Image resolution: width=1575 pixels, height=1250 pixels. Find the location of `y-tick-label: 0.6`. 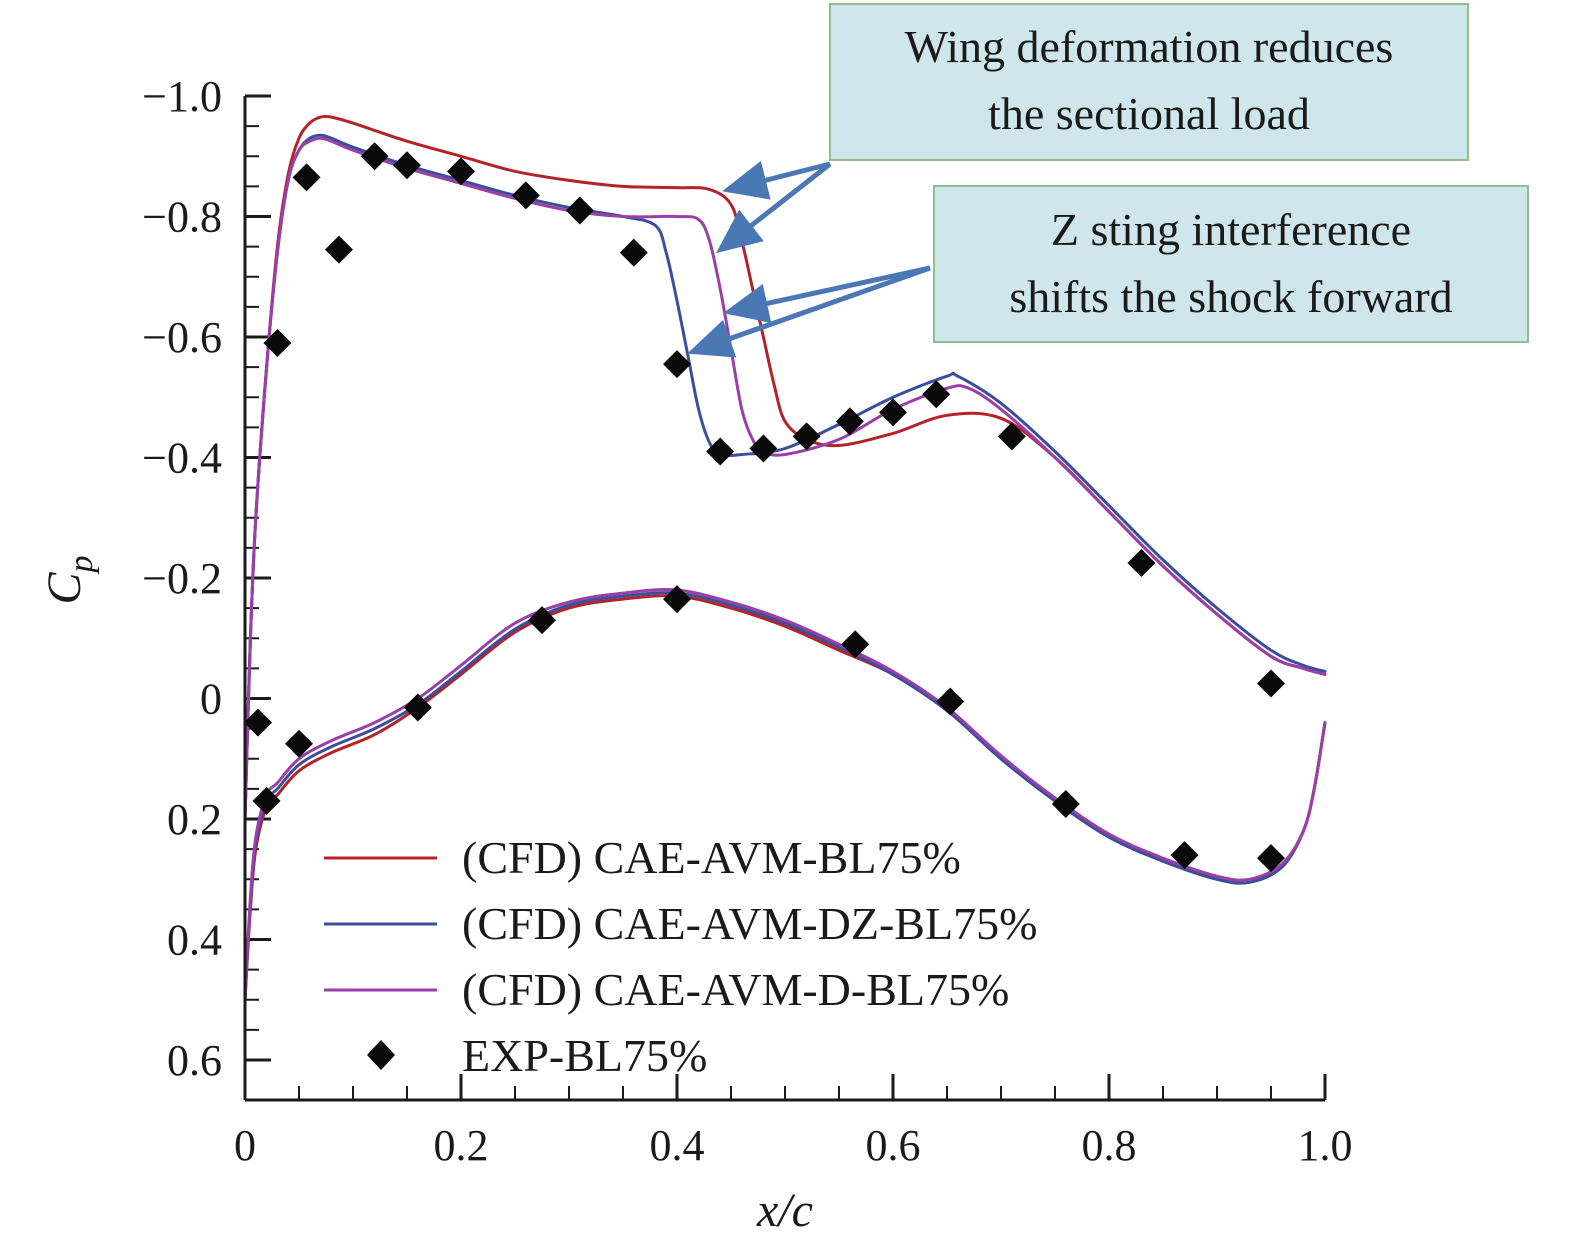

y-tick-label: 0.6 is located at coordinates (194, 1060).